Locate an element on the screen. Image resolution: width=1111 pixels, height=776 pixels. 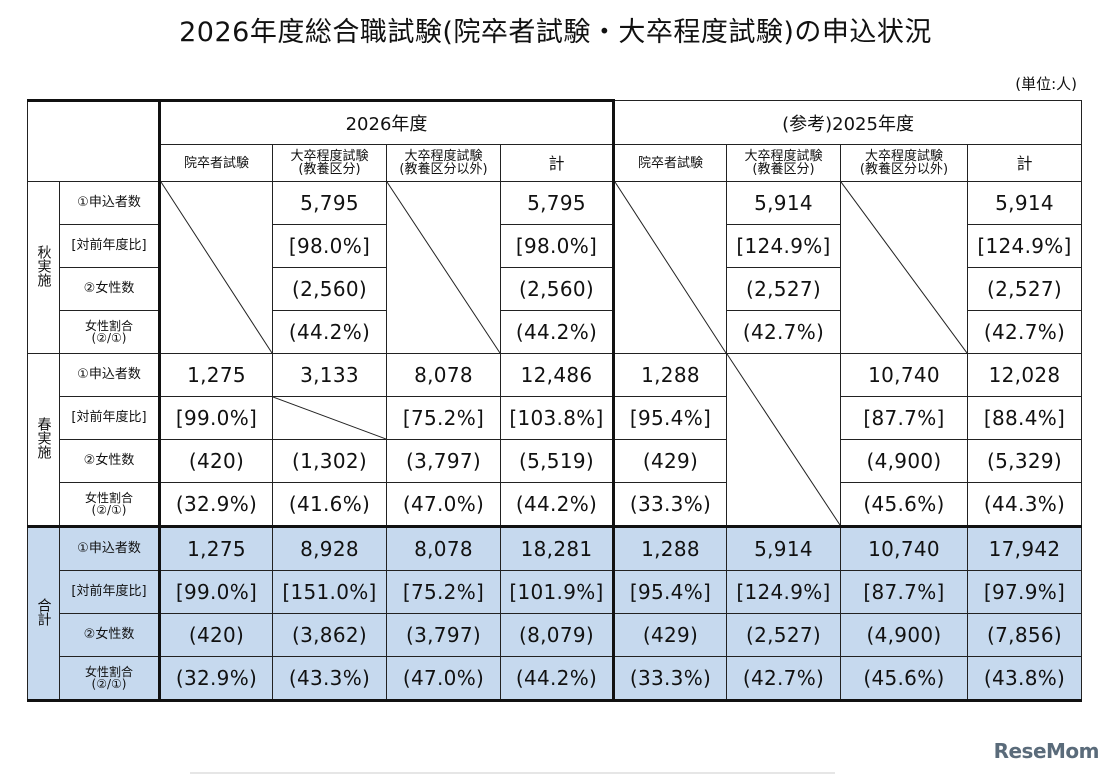
value-cell: (5,329) is located at coordinates (1024, 461).